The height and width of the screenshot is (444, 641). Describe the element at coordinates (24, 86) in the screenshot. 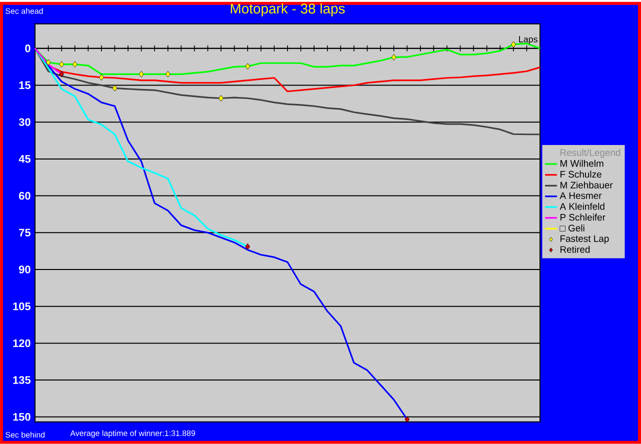

I see `y-tick-label: 15` at that location.